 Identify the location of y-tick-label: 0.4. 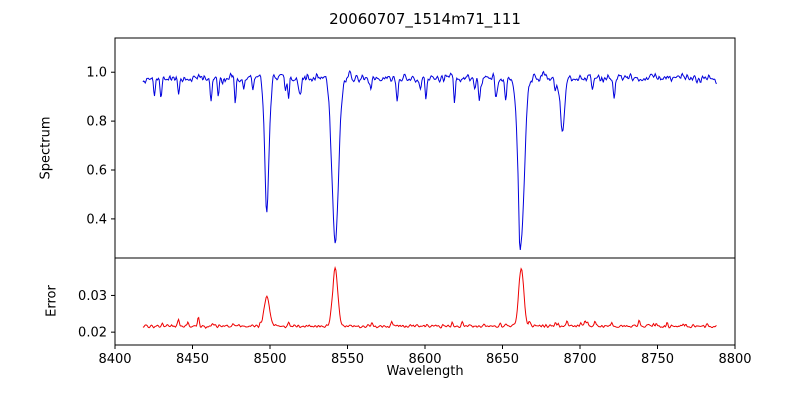
(96, 219).